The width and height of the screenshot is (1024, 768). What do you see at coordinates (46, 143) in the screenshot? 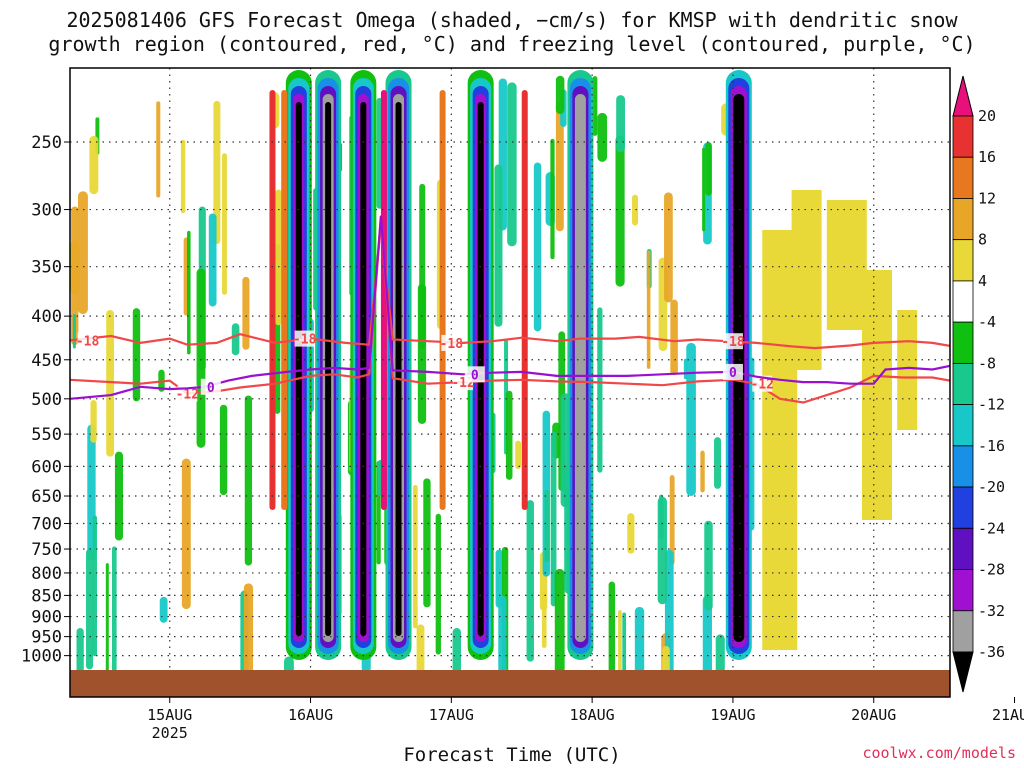
I see `y-tick-label: 250` at bounding box center [46, 143].